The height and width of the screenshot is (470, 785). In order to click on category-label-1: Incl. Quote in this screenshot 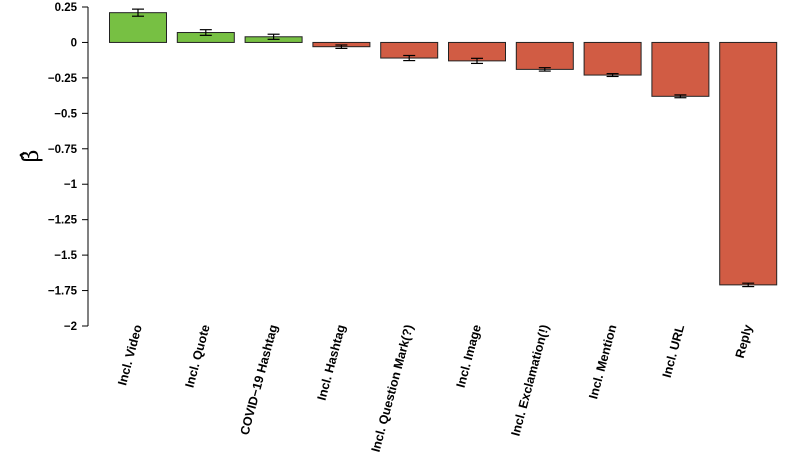, I will do `click(197, 356)`.